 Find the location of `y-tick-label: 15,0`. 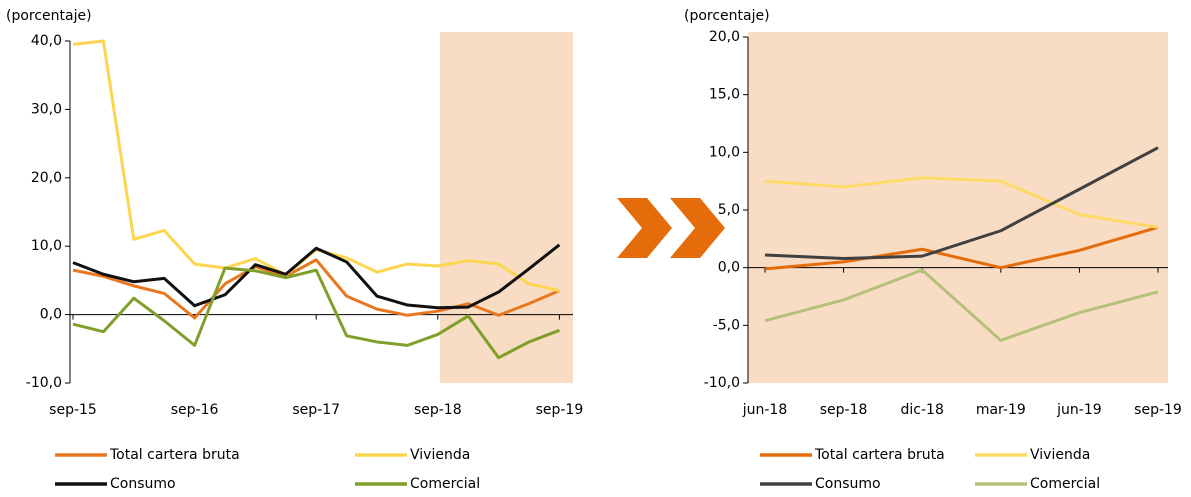

y-tick-label: 15,0 is located at coordinates (724, 95).